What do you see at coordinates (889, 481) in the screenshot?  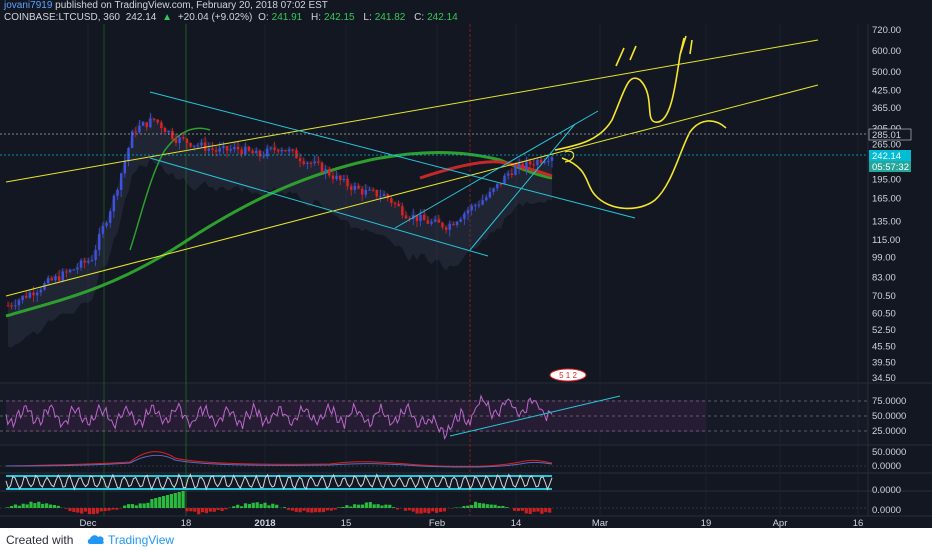 I see `oscillator-axes: 50.0000 0.0000 0.0000 0.0000` at bounding box center [889, 481].